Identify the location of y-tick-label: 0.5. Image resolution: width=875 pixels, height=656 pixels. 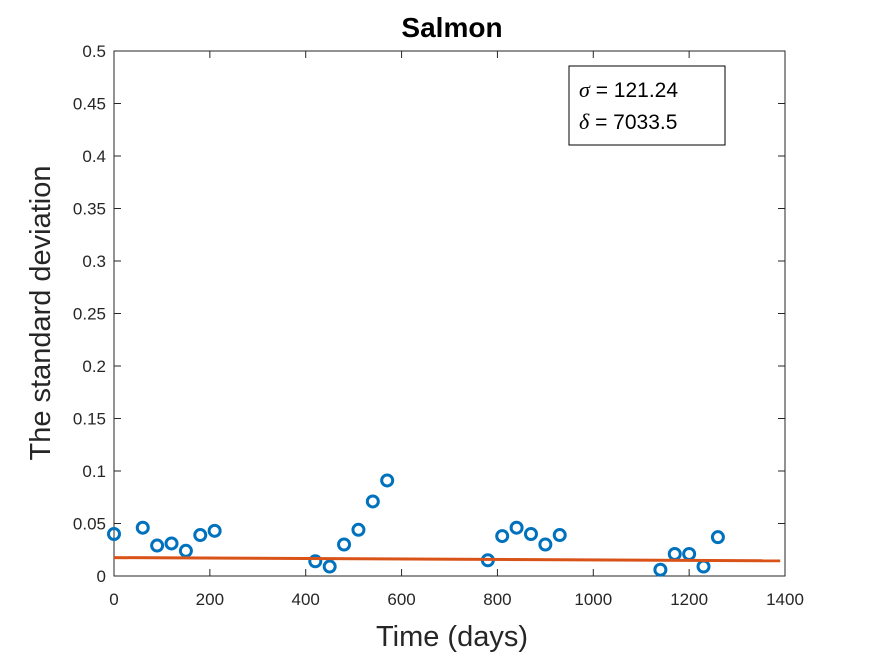
(94, 51).